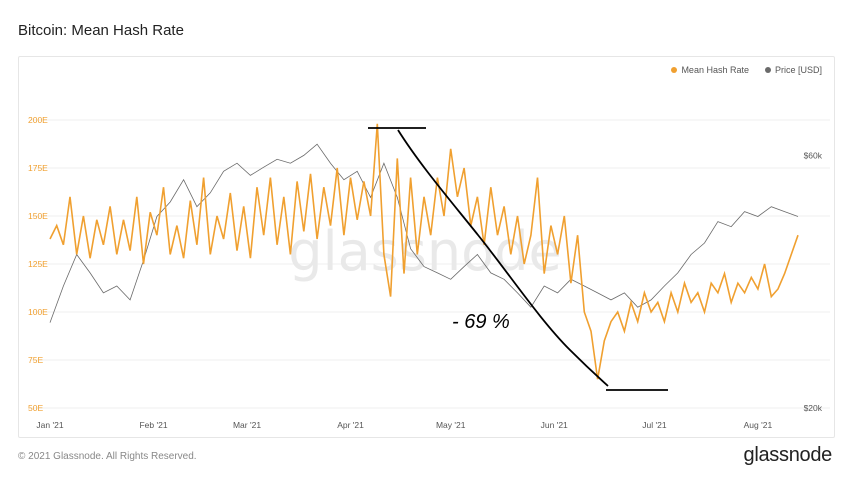 The width and height of the screenshot is (850, 478). Describe the element at coordinates (481, 322) in the screenshot. I see `annotation-percent-label: - 69 %` at that location.